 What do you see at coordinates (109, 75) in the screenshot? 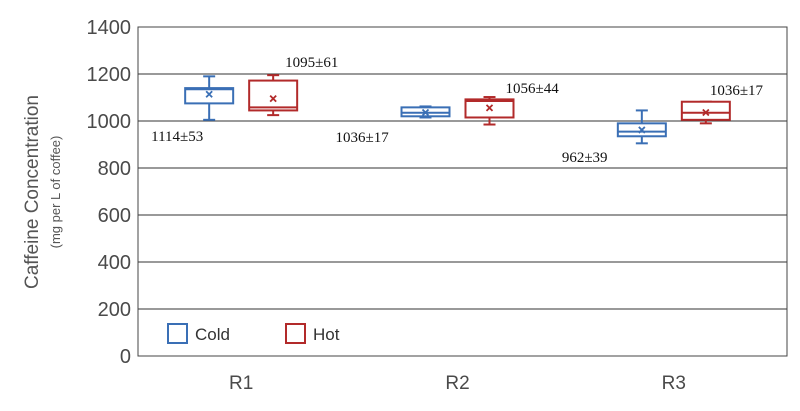
I see `y-tick-label: 1200` at bounding box center [109, 75].